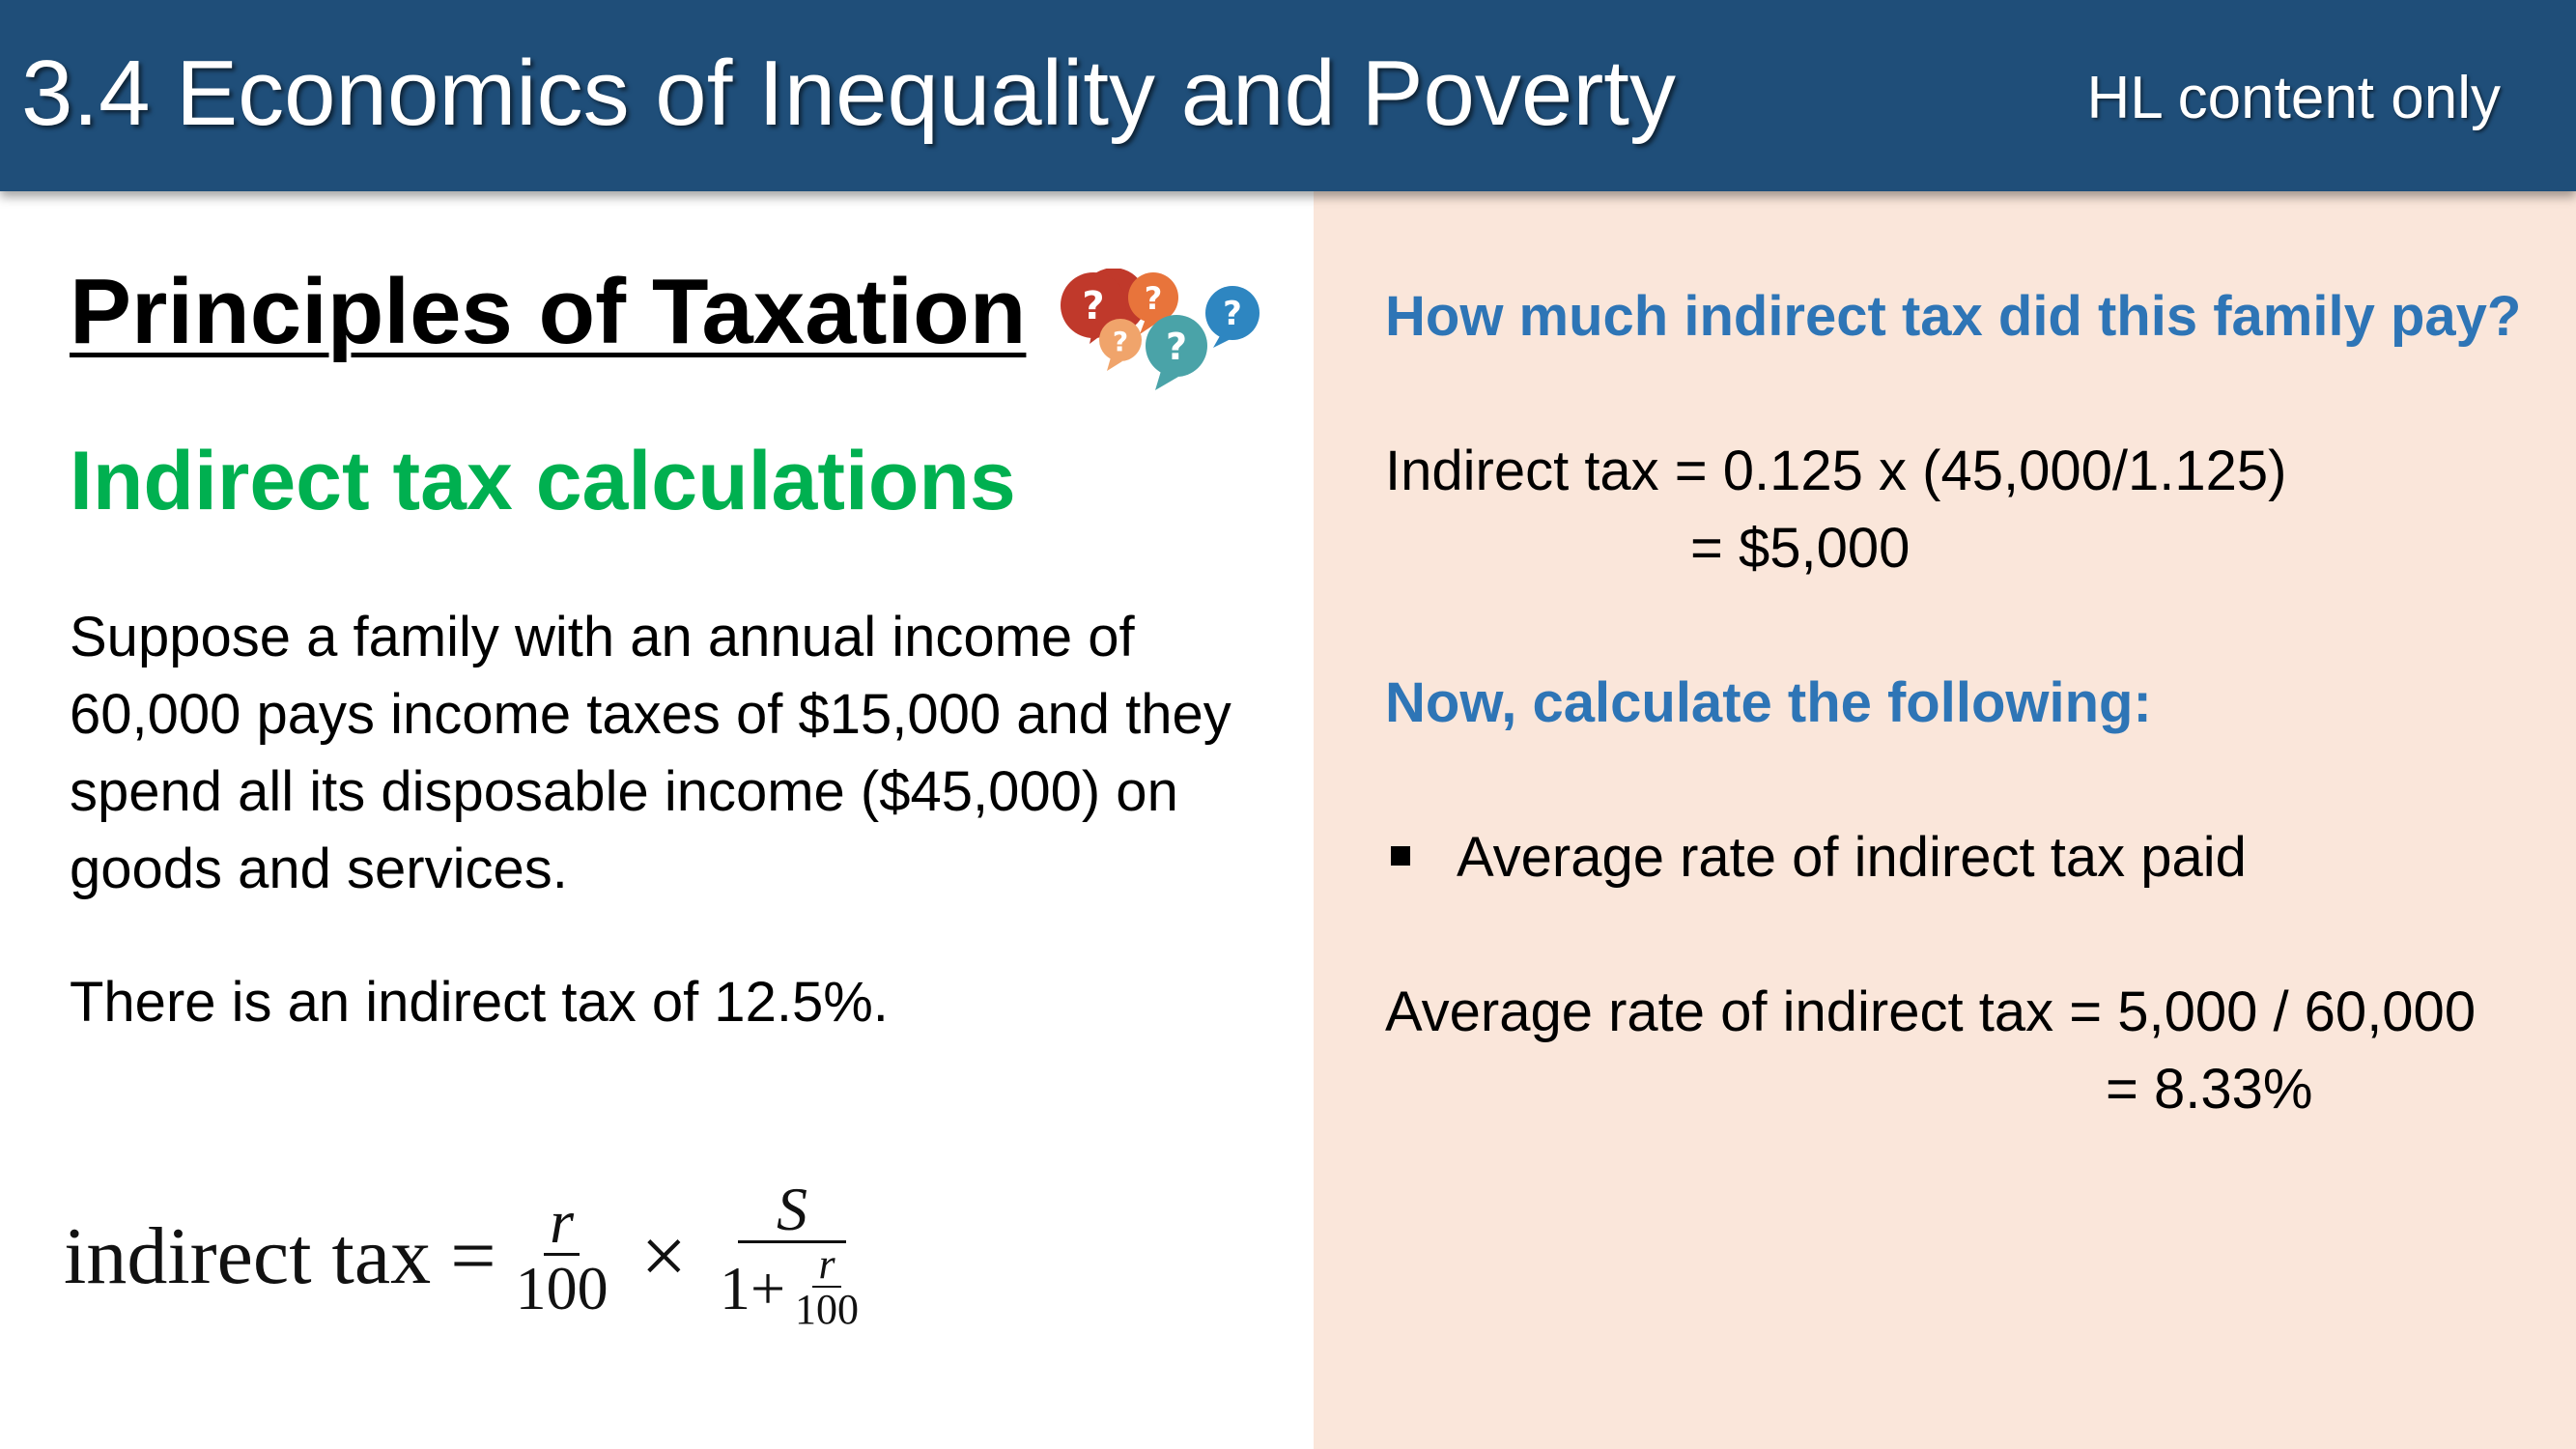 Image resolution: width=2576 pixels, height=1449 pixels. What do you see at coordinates (791, 1211) in the screenshot?
I see `formula-spending-numerator: S` at bounding box center [791, 1211].